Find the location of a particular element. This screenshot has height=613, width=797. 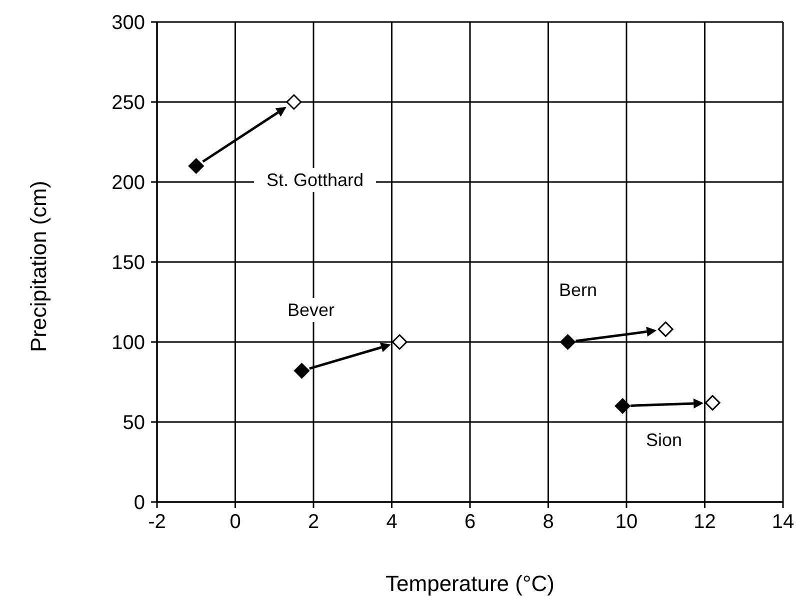

x-tick-label: 10 is located at coordinates (626, 522).